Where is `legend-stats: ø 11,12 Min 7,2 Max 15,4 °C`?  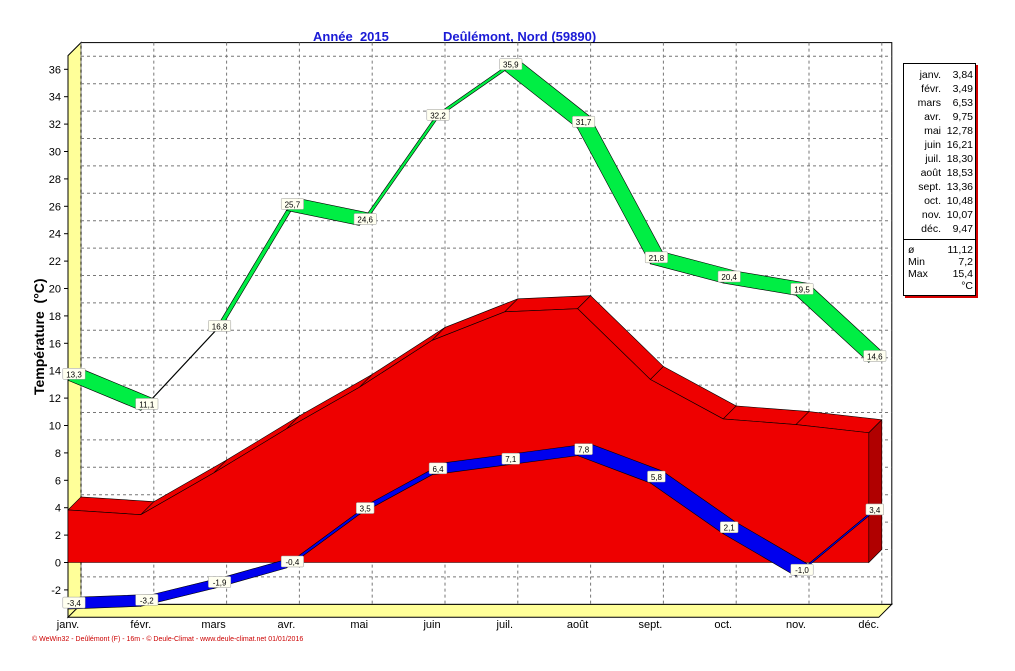
legend-stats: ø 11,12 Min 7,2 Max 15,4 °C is located at coordinates (939, 266).